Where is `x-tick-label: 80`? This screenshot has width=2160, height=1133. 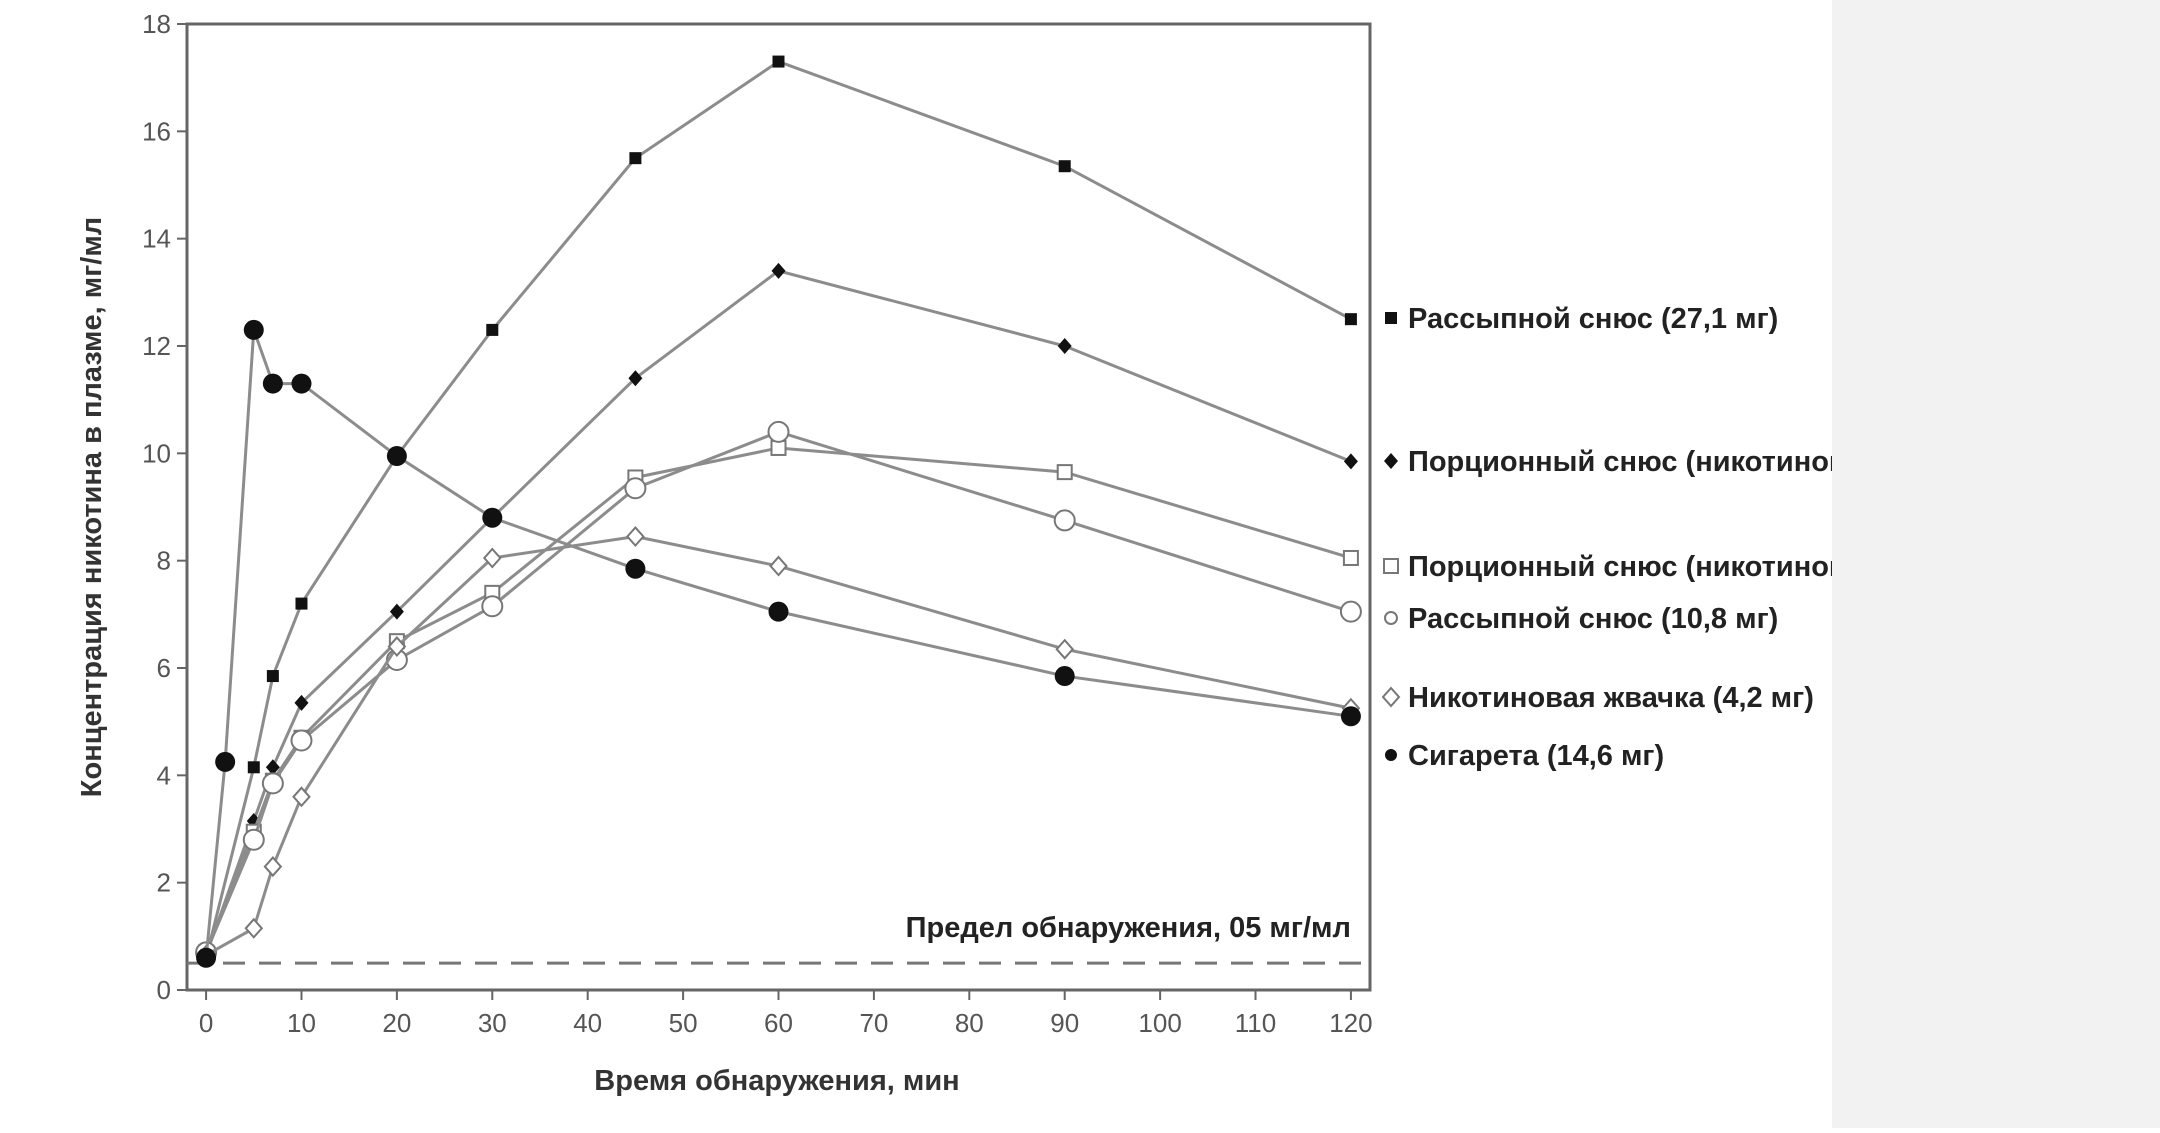
x-tick-label: 80 is located at coordinates (969, 1023).